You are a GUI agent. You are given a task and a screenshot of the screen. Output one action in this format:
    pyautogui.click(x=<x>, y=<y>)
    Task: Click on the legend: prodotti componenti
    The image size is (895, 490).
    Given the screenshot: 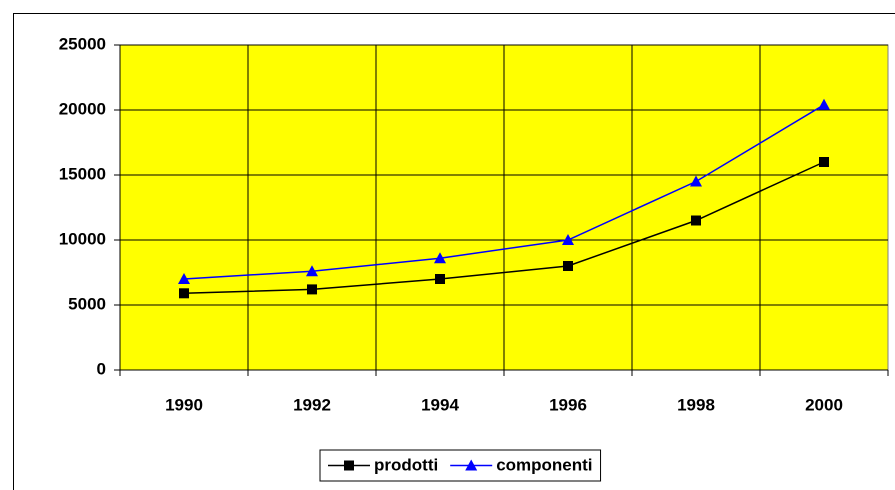 What is the action you would take?
    pyautogui.click(x=460, y=465)
    